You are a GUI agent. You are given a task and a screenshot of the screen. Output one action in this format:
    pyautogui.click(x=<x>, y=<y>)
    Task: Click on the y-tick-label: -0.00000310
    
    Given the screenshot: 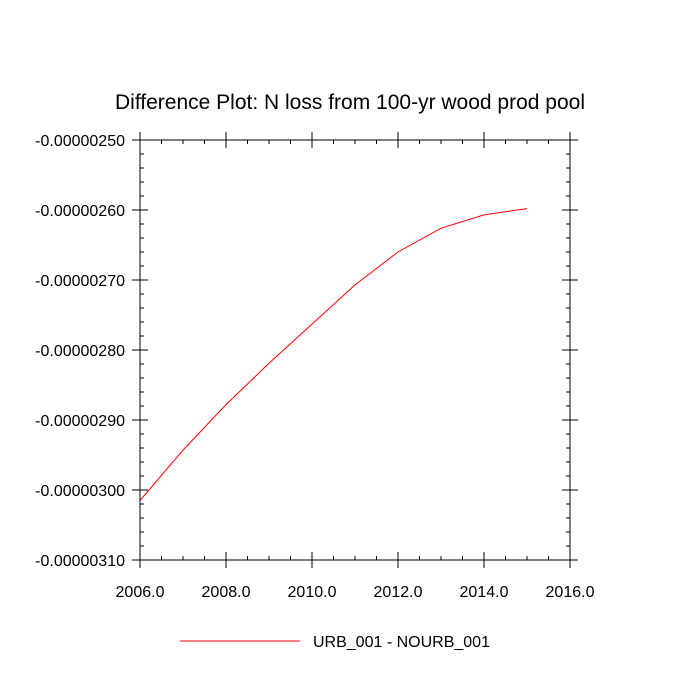 What is the action you would take?
    pyautogui.click(x=80, y=561)
    